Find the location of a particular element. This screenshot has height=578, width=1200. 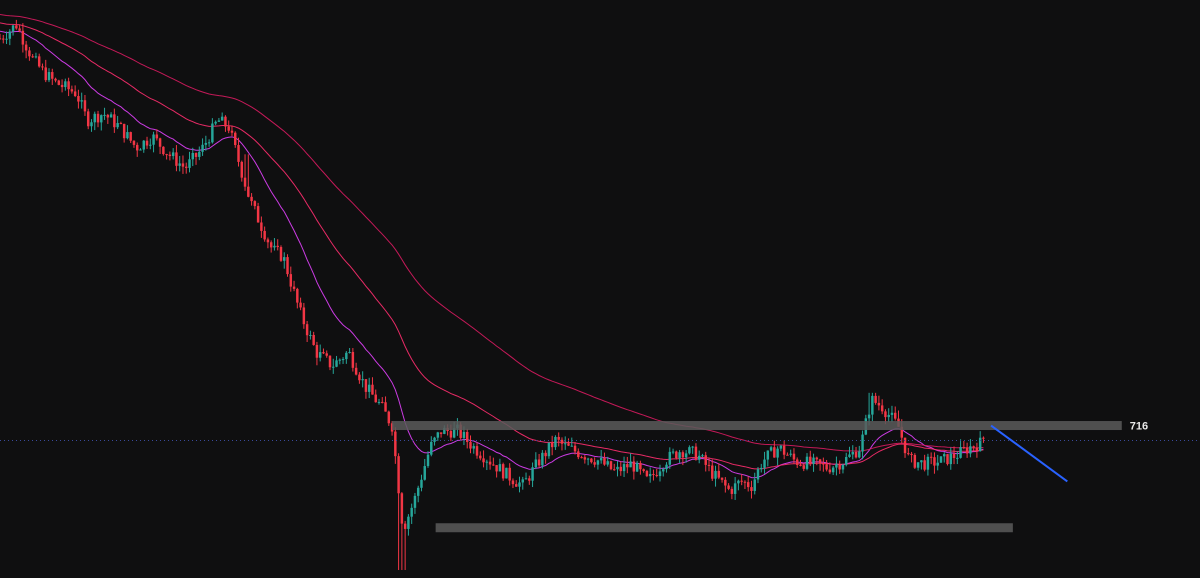

trend-line is located at coordinates (1029, 453).